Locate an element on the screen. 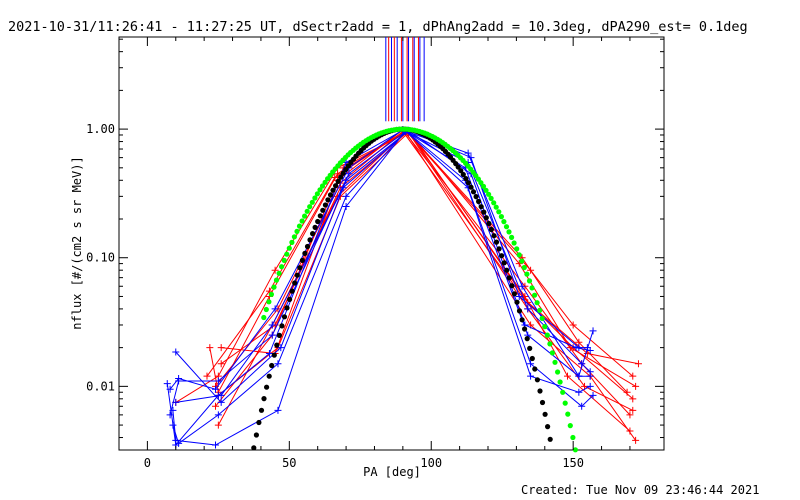  y-tick-label-2: 1.00 is located at coordinates (100, 129).